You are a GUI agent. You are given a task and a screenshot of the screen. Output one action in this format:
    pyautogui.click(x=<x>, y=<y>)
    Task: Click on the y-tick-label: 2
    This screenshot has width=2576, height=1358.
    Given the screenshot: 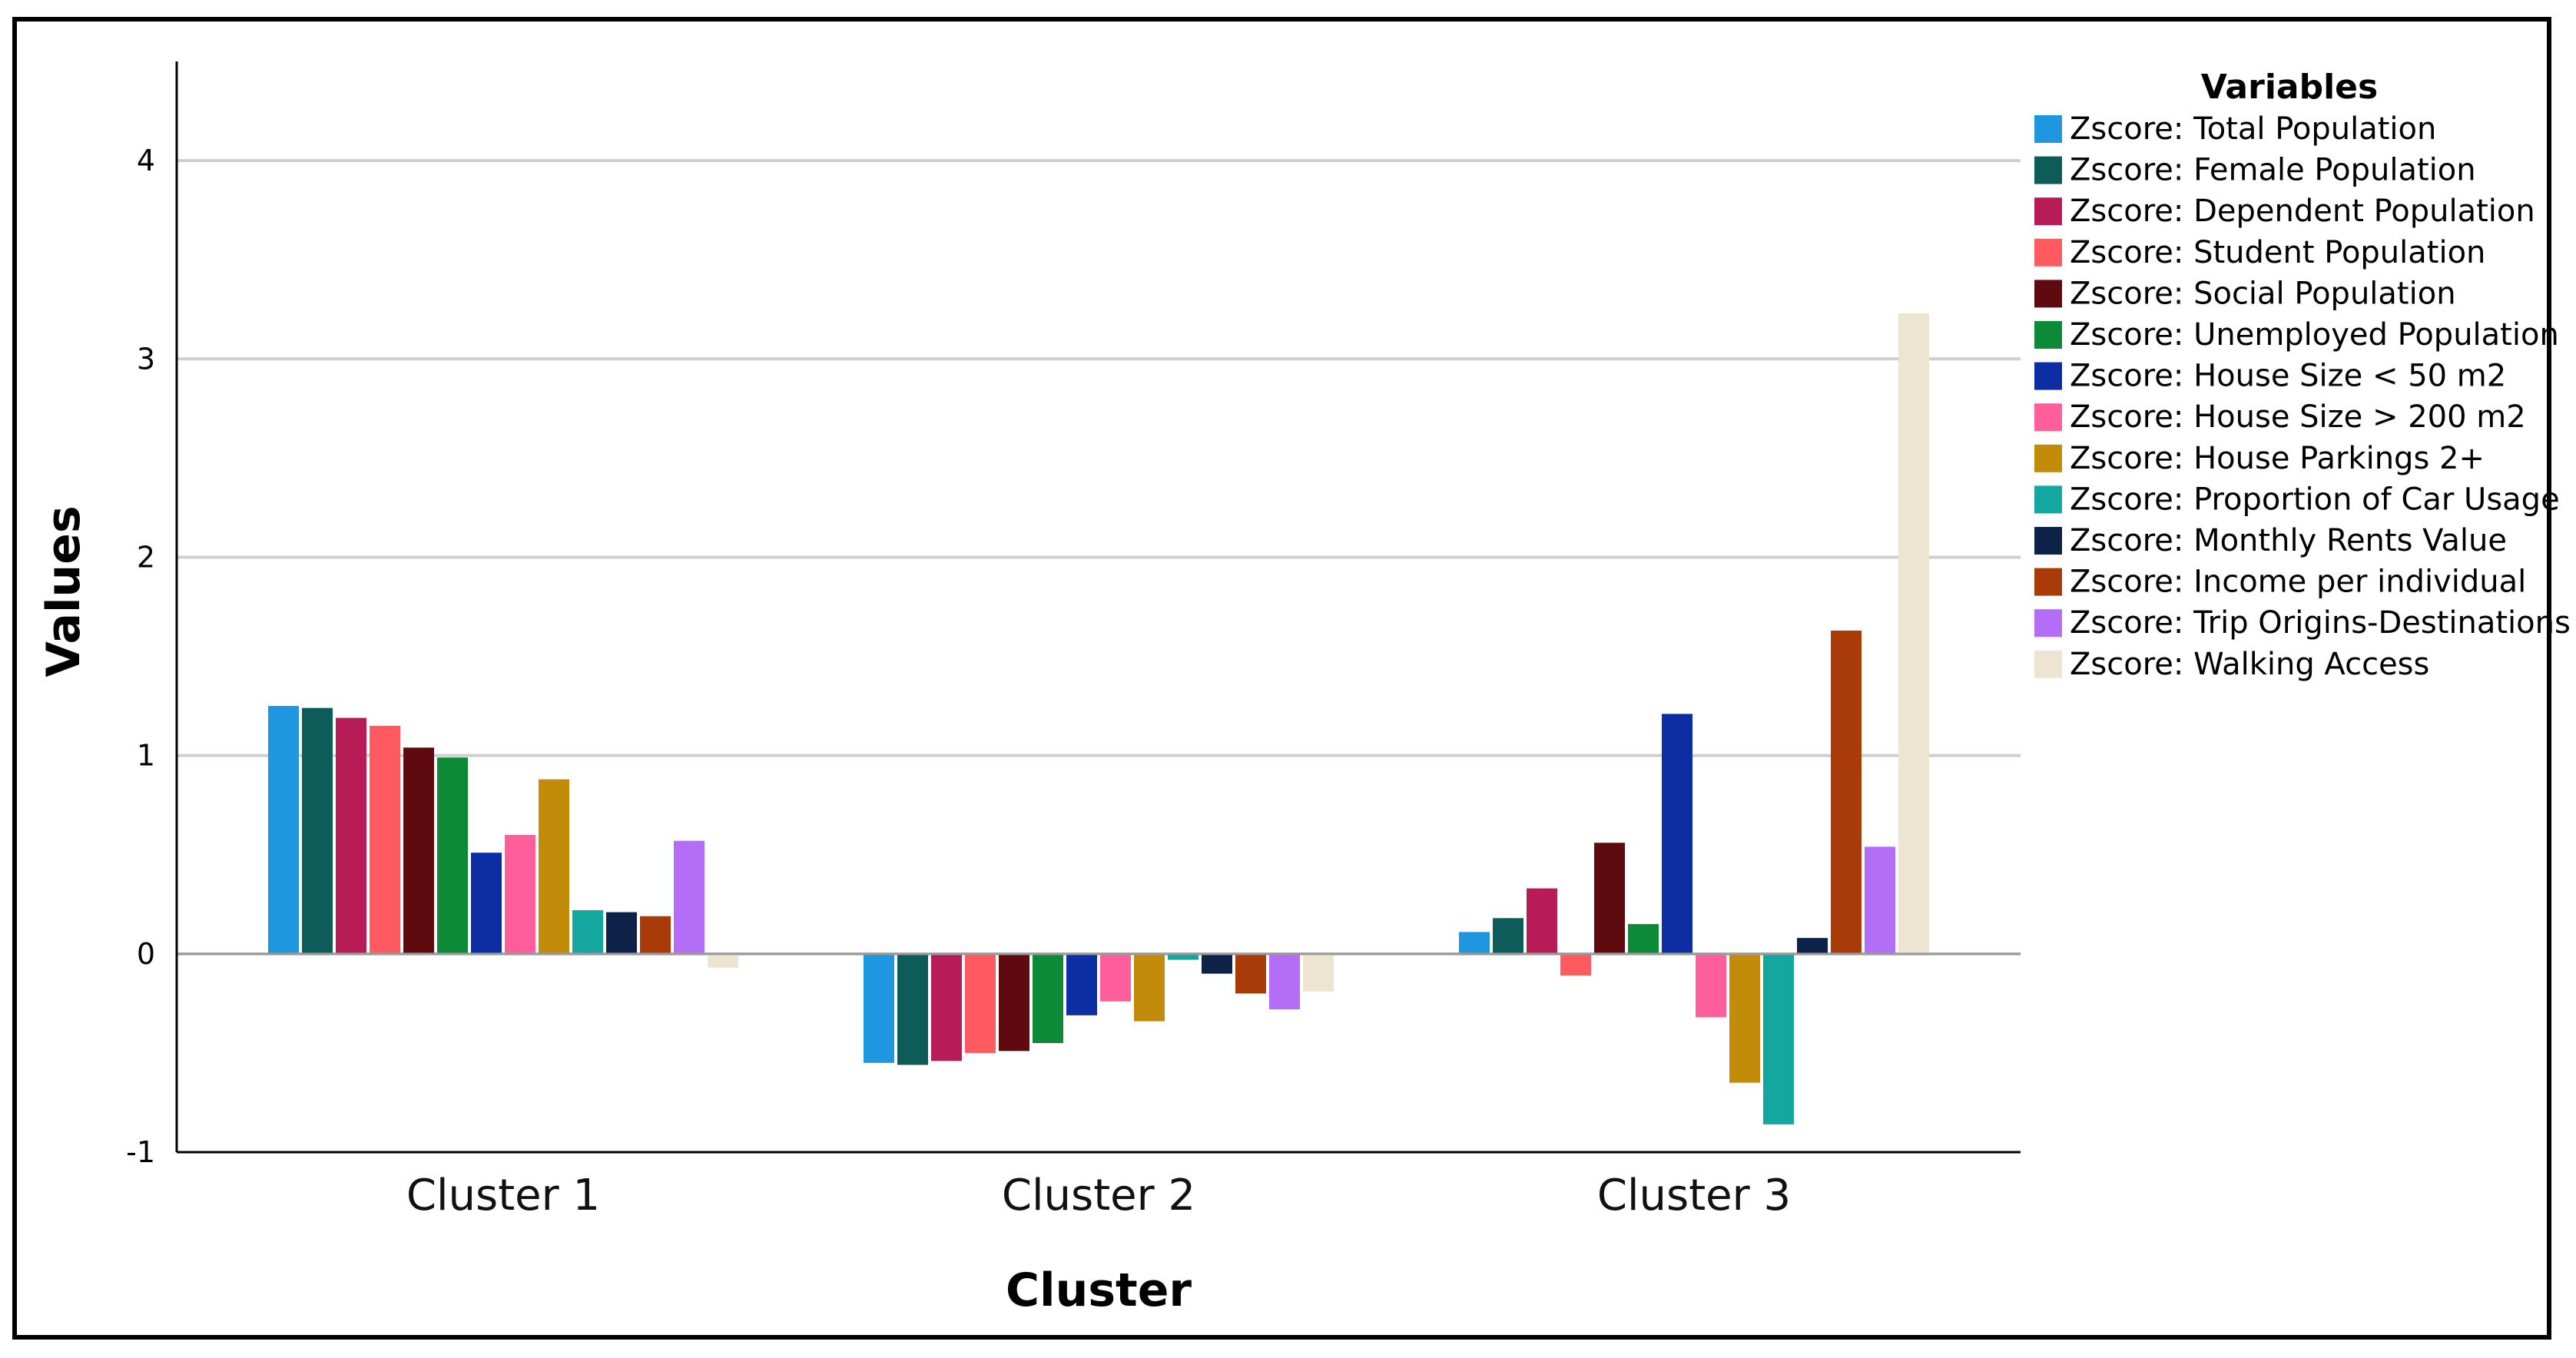 What is the action you would take?
    pyautogui.click(x=146, y=557)
    